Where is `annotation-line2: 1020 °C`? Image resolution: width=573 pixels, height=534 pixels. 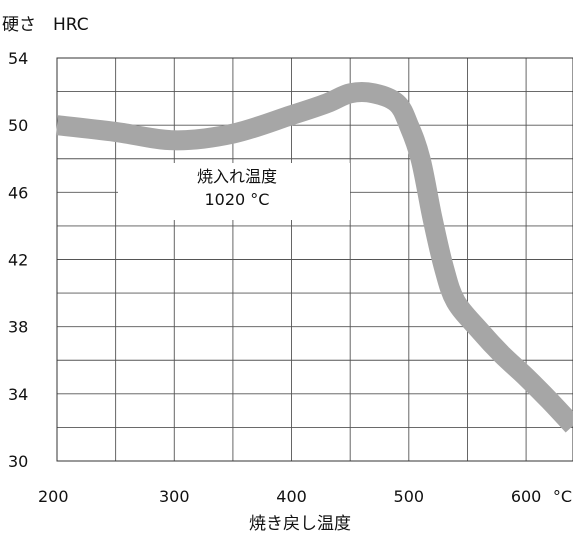
annotation-line2: 1020 °C is located at coordinates (237, 199).